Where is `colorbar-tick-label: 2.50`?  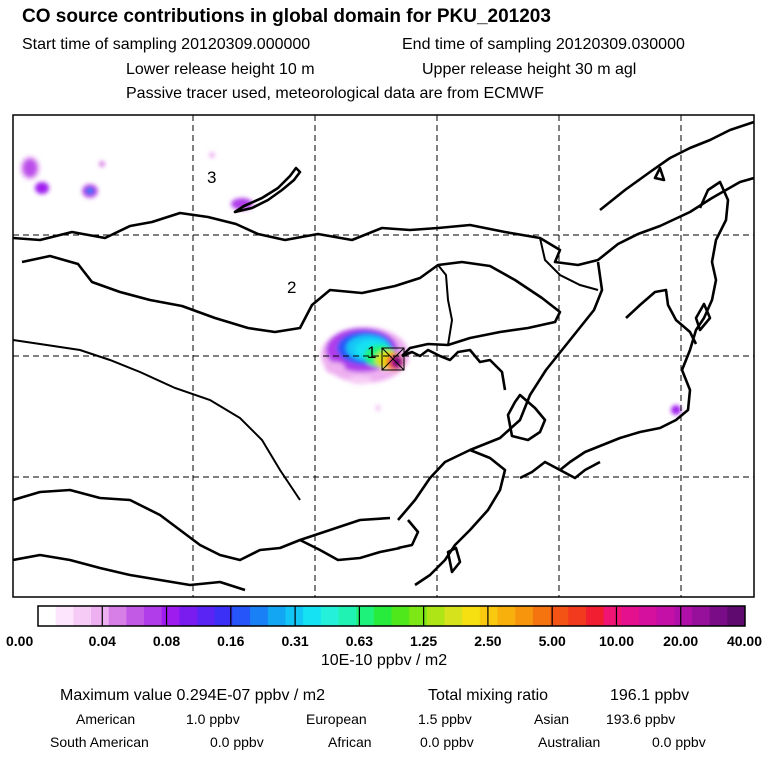
colorbar-tick-label: 2.50 is located at coordinates (487, 641).